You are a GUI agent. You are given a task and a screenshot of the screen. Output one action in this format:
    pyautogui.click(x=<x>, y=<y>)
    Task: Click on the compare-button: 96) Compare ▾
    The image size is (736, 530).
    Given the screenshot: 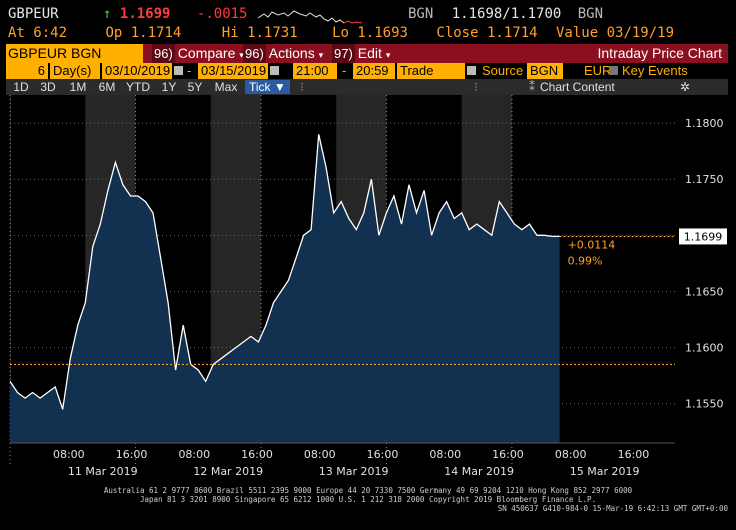 What is the action you would take?
    pyautogui.click(x=198, y=53)
    